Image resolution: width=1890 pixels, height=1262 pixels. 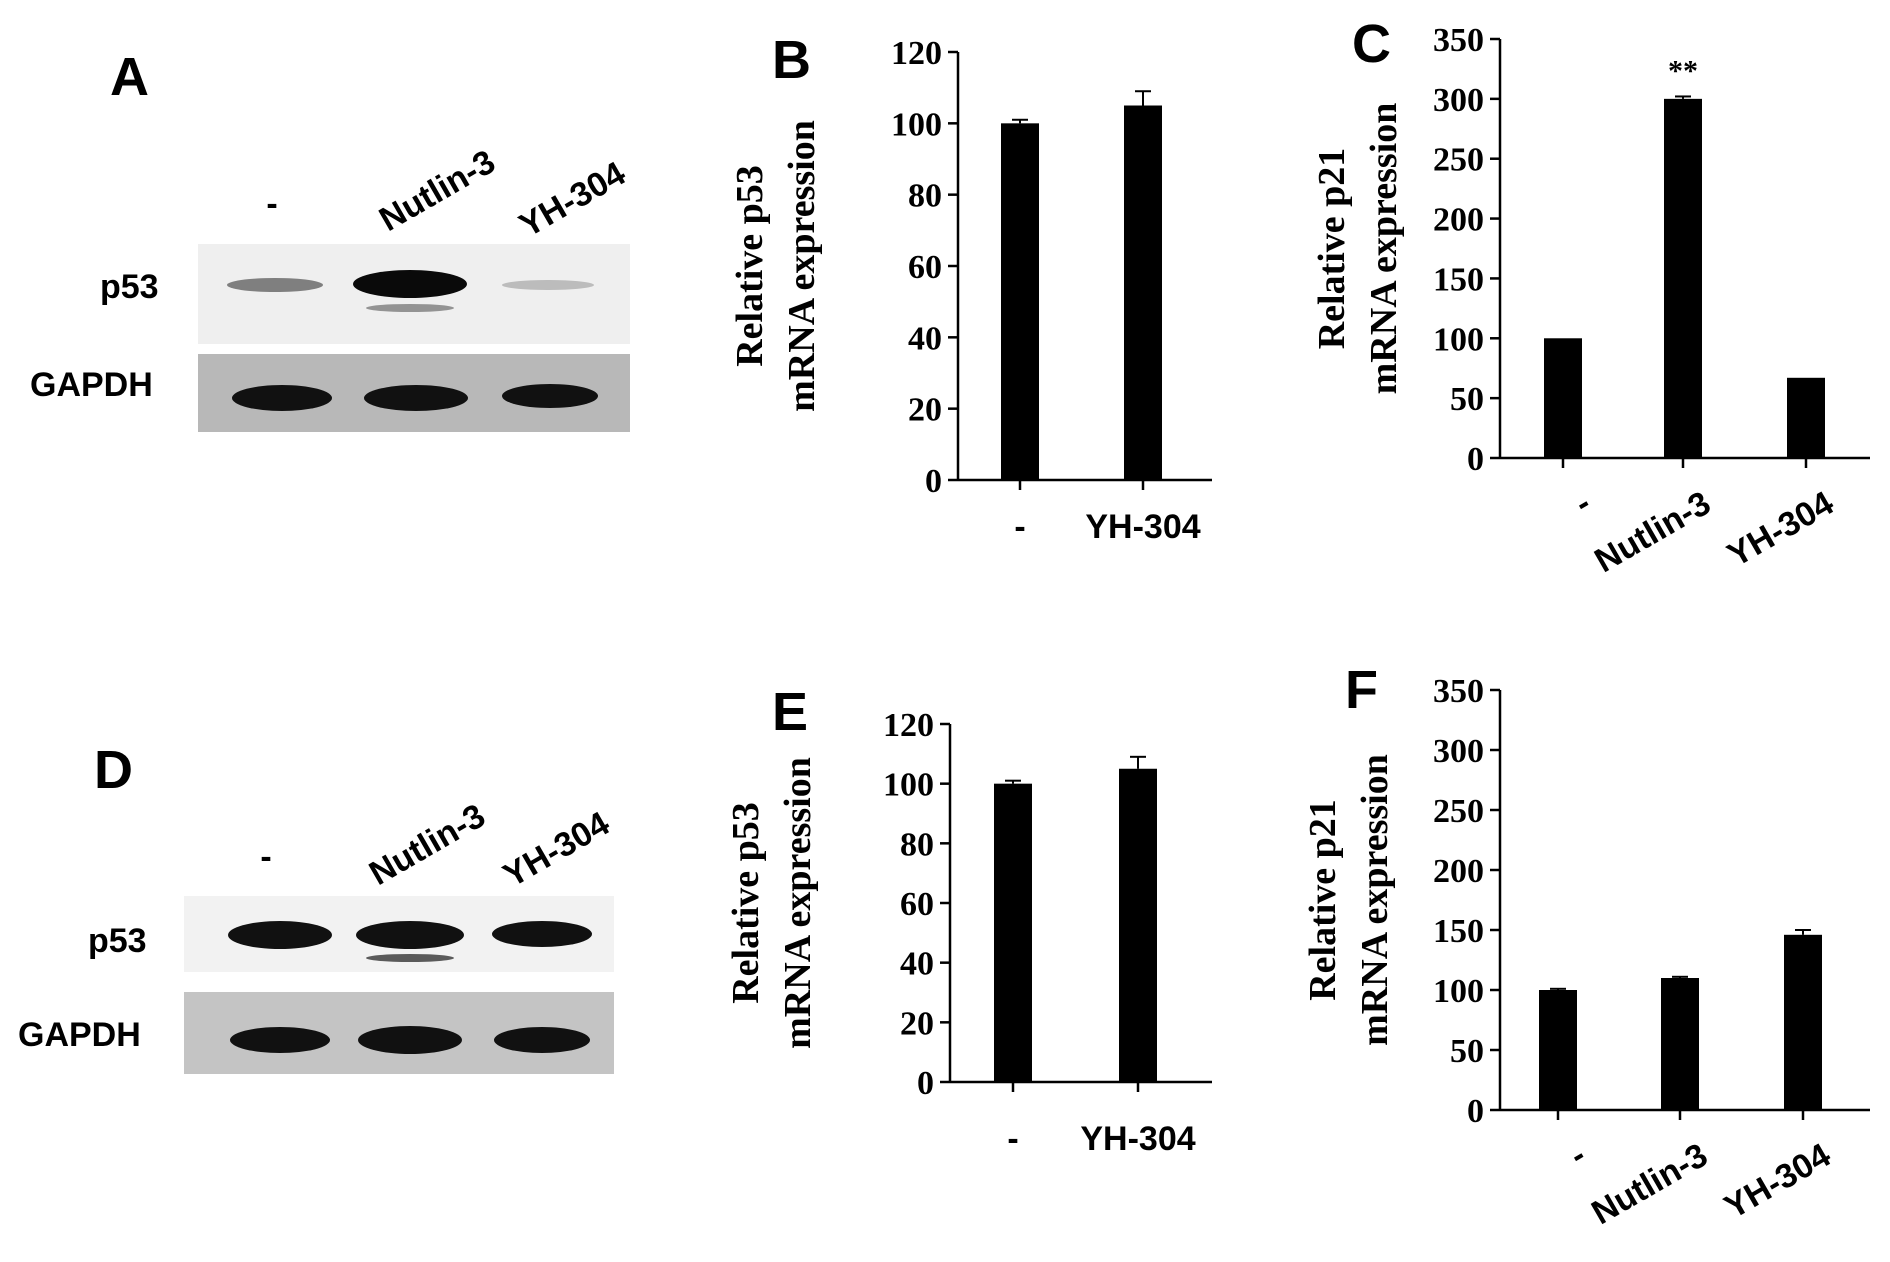 I want to click on significance-annotation: **, so click(x=1683, y=70).